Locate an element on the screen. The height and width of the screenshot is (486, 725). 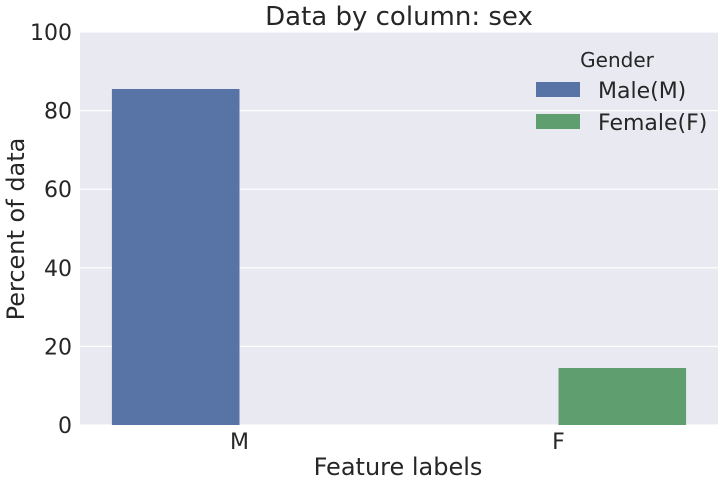
x-axis-label: Feature labels is located at coordinates (398, 467).